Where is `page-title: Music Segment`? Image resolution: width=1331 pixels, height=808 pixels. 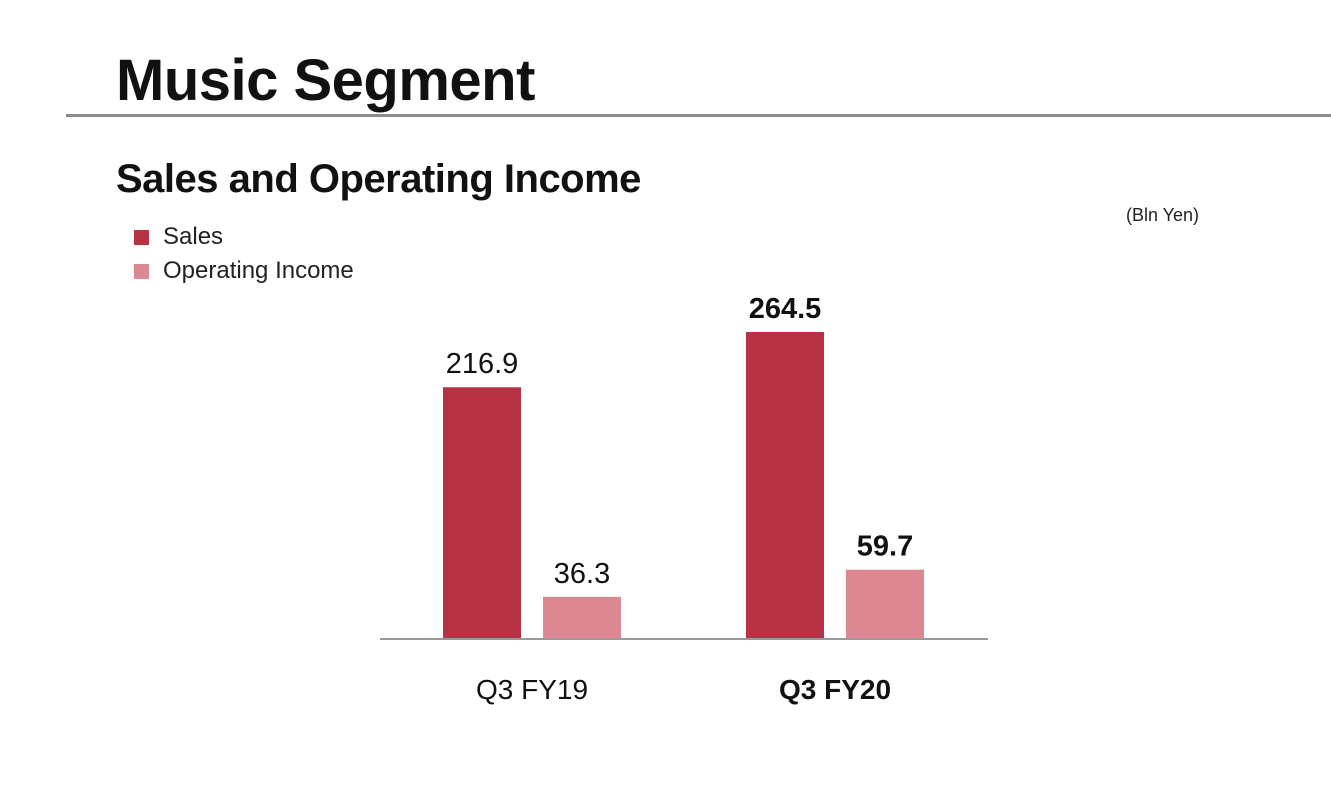 page-title: Music Segment is located at coordinates (325, 80).